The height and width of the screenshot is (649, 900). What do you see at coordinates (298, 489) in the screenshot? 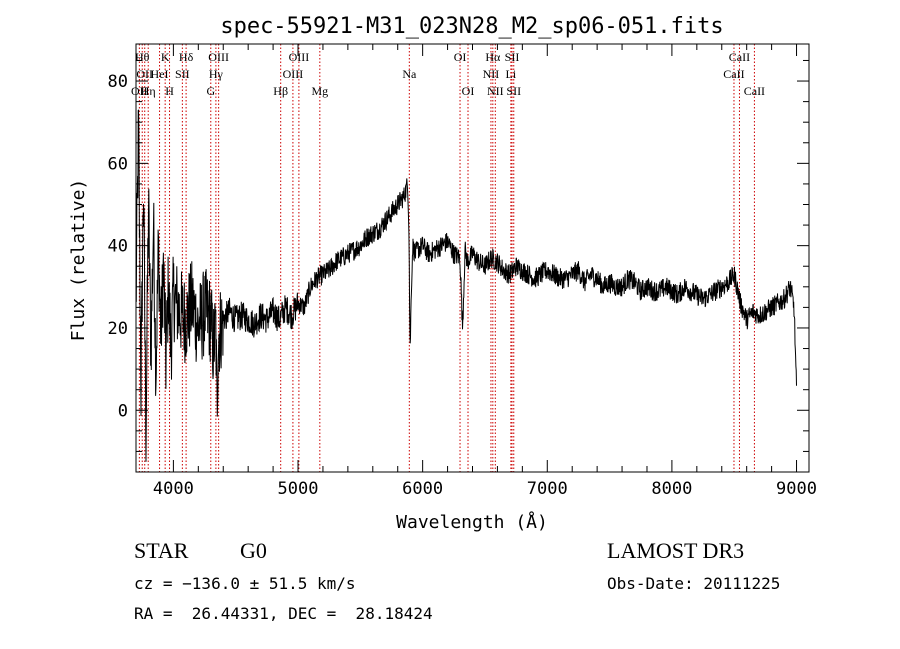
I see `x-tick-label: 5000` at bounding box center [298, 489].